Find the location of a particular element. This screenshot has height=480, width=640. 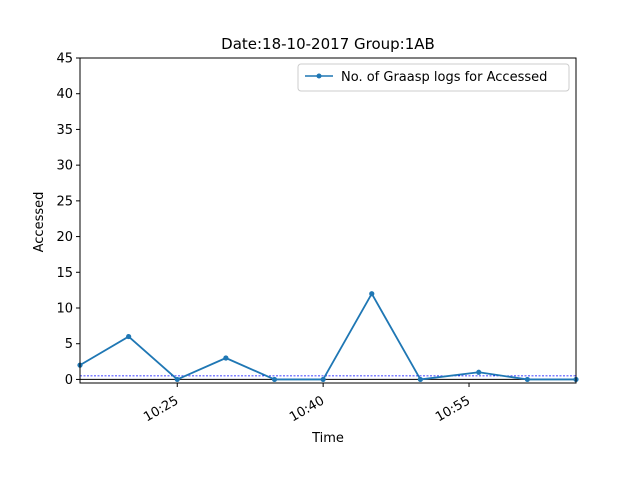

legend: No. of Graasp logs for Accessed is located at coordinates (433, 77).